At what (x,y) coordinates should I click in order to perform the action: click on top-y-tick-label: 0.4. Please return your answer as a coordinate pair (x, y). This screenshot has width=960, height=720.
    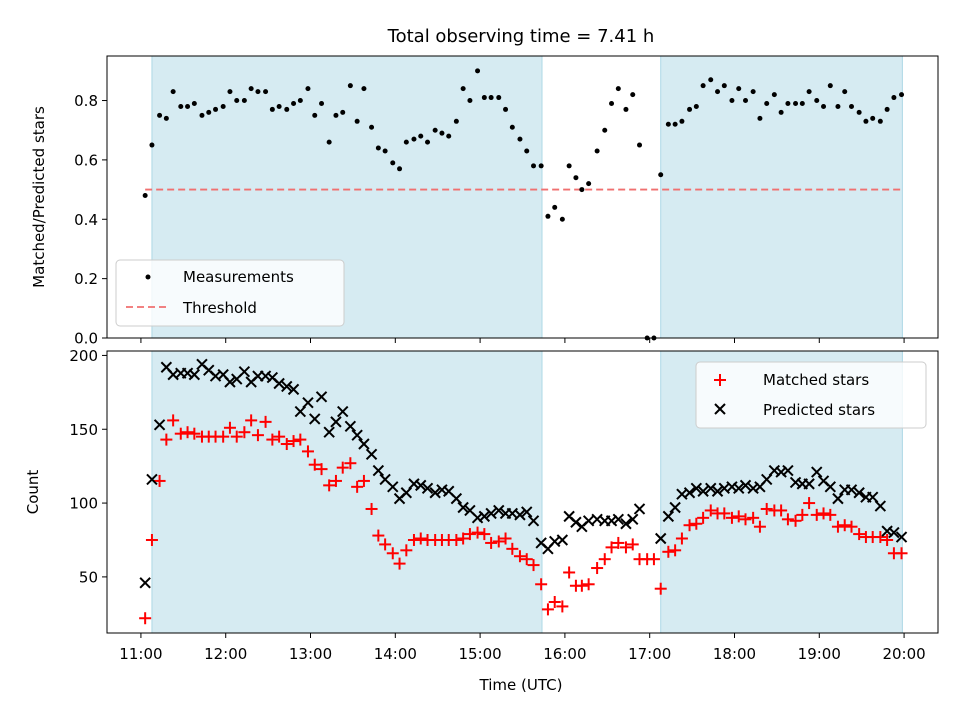
    Looking at the image, I should click on (86, 220).